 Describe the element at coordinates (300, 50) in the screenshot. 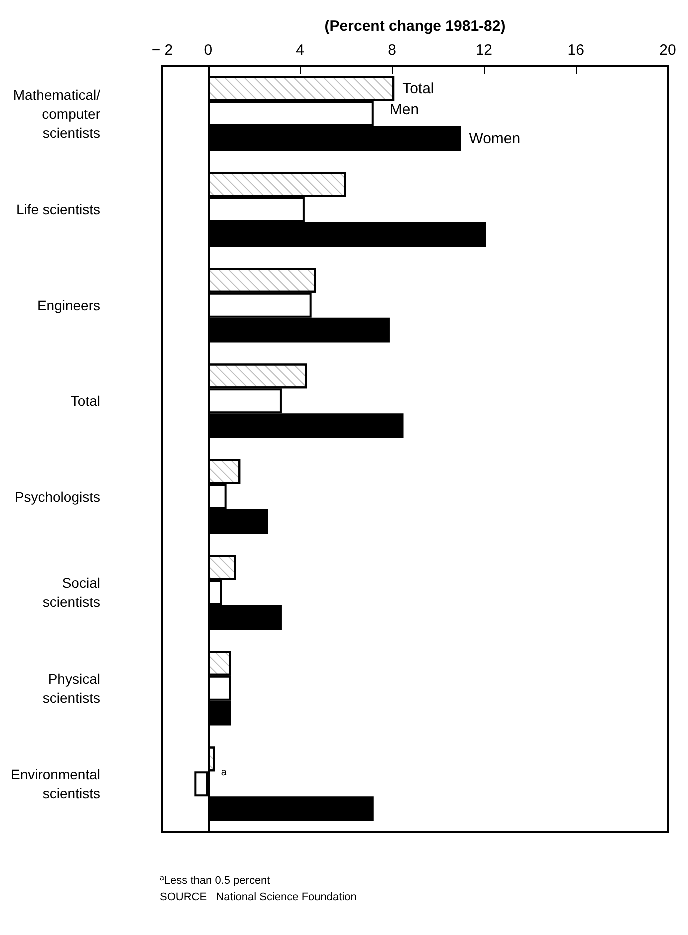

I see `x-tick-label: 4` at that location.